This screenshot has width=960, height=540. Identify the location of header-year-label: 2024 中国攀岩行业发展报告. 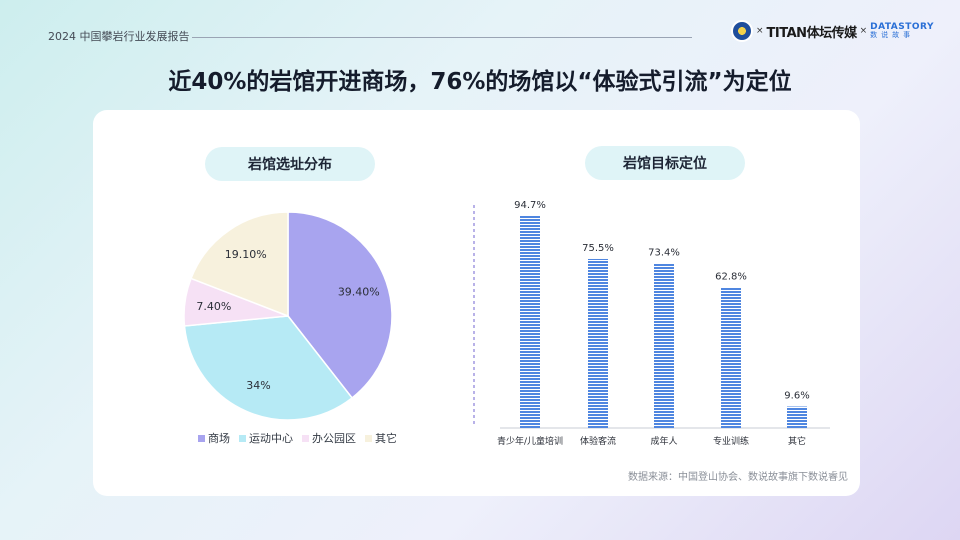
(119, 36).